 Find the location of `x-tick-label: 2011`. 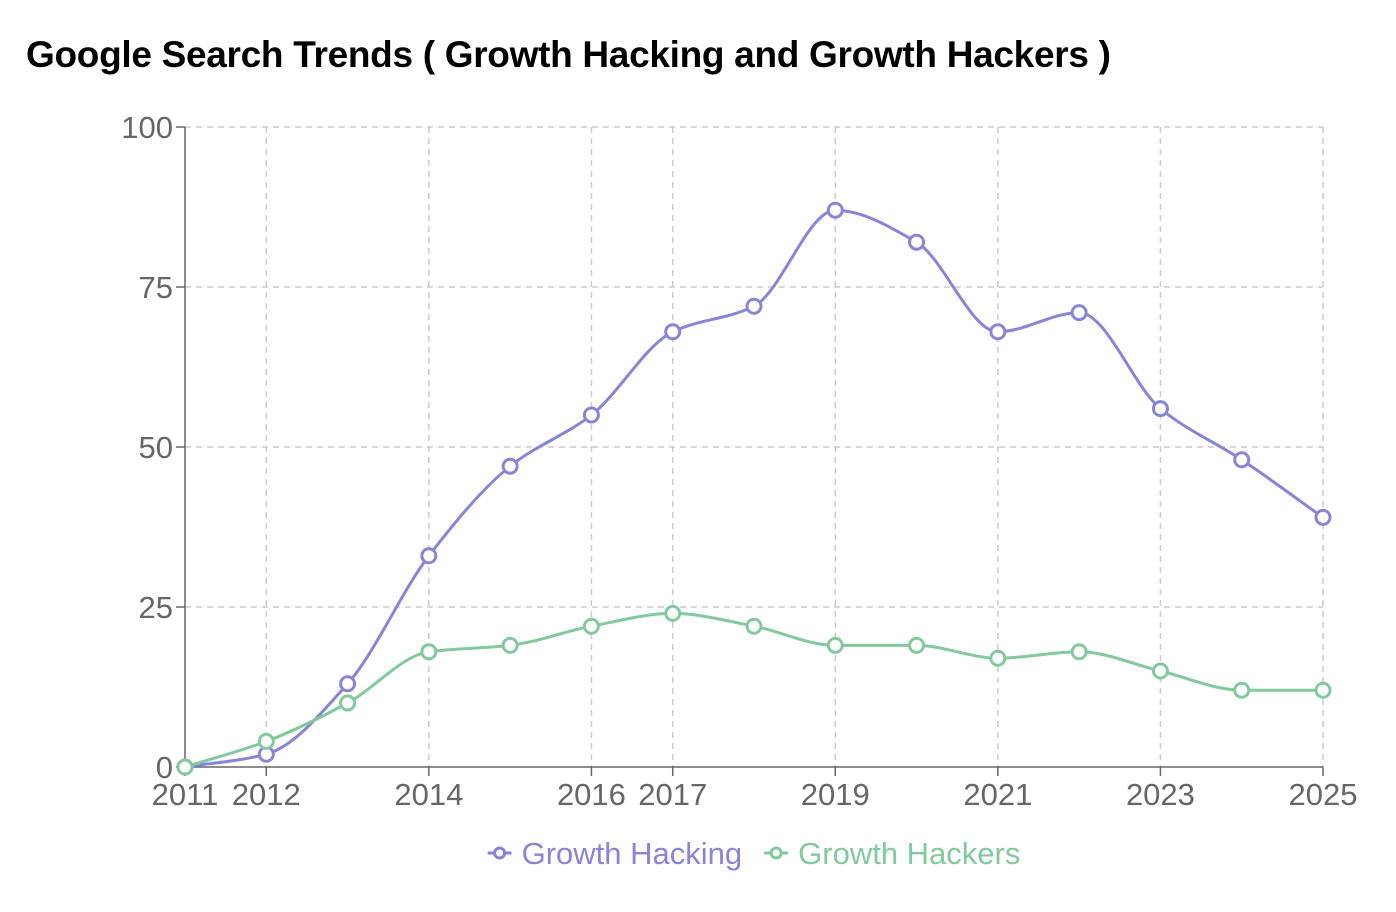

x-tick-label: 2011 is located at coordinates (185, 794).